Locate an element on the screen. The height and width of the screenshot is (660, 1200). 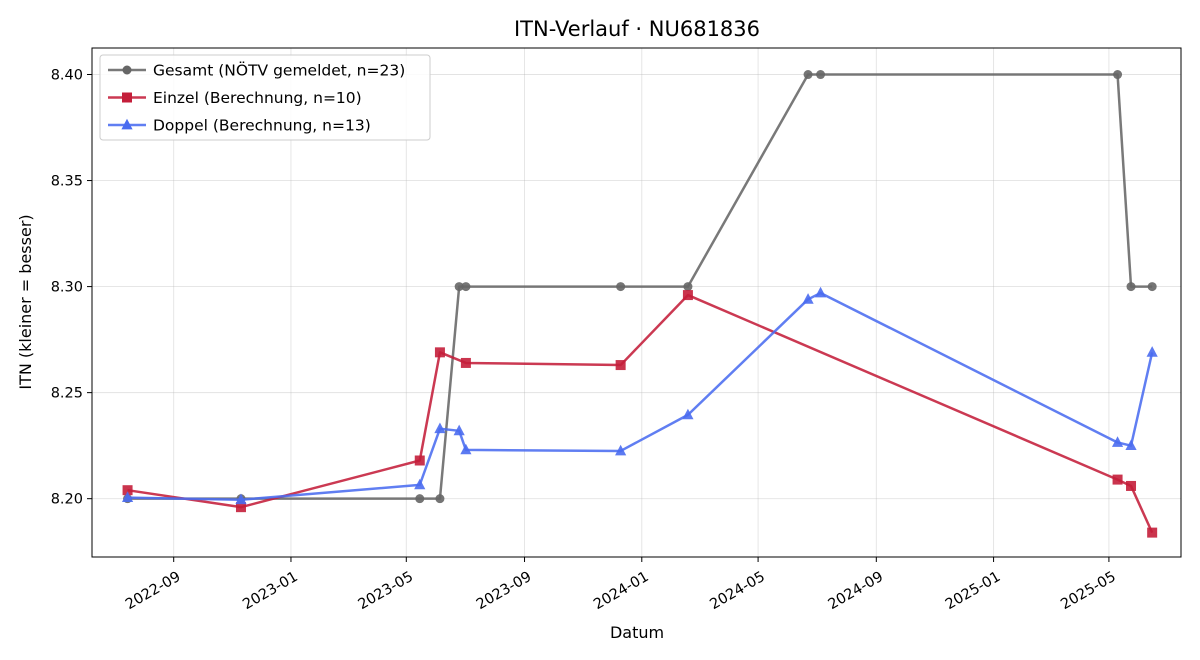
y-tick-label: 8.40 is located at coordinates (67, 76).